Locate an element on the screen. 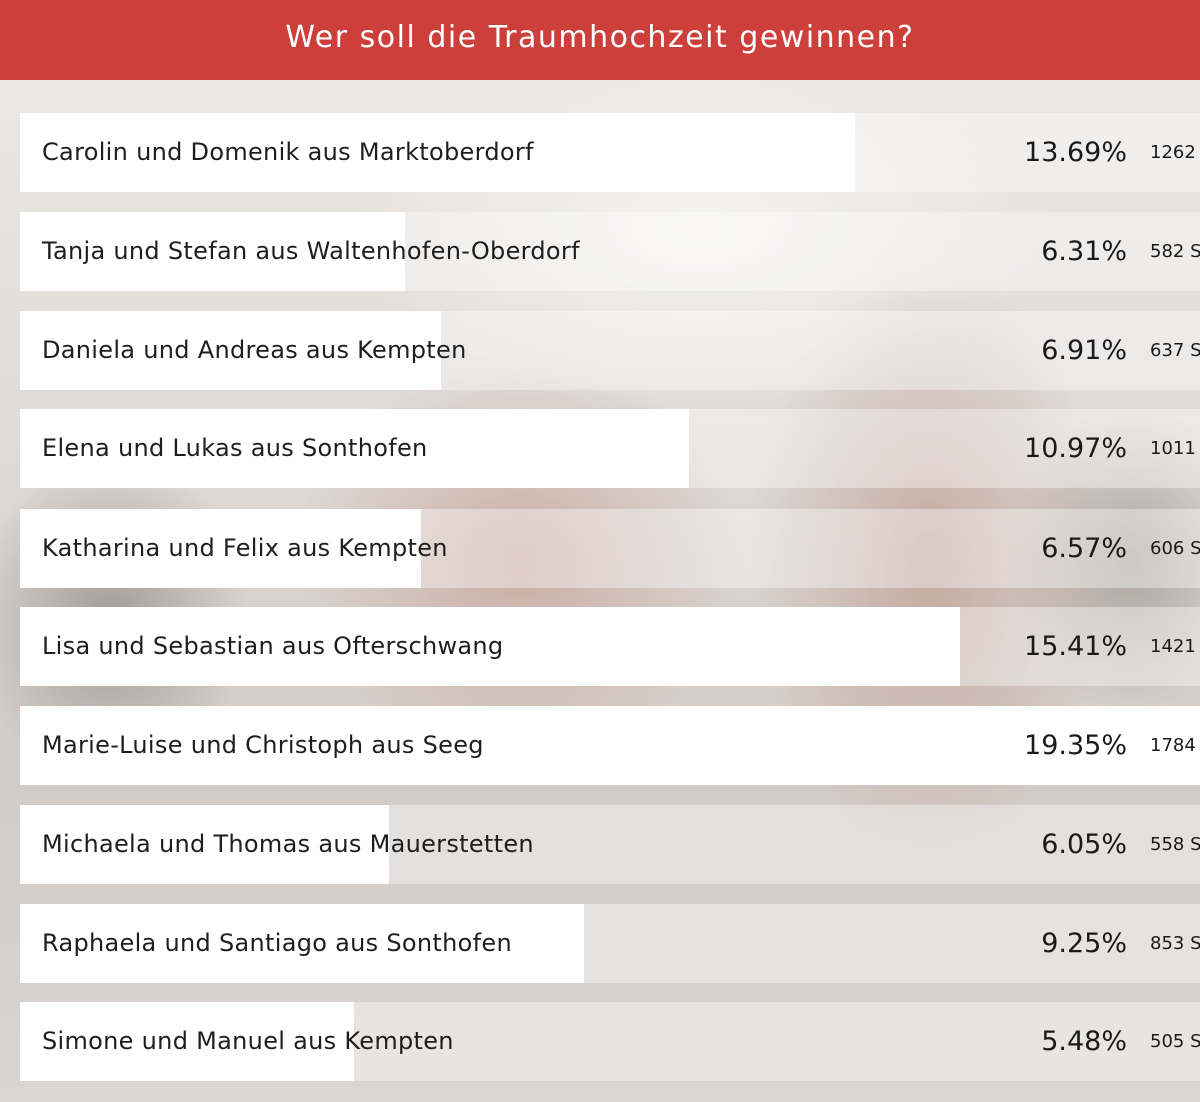 The image size is (1200, 1102). option-percent: 6.31% is located at coordinates (1084, 251).